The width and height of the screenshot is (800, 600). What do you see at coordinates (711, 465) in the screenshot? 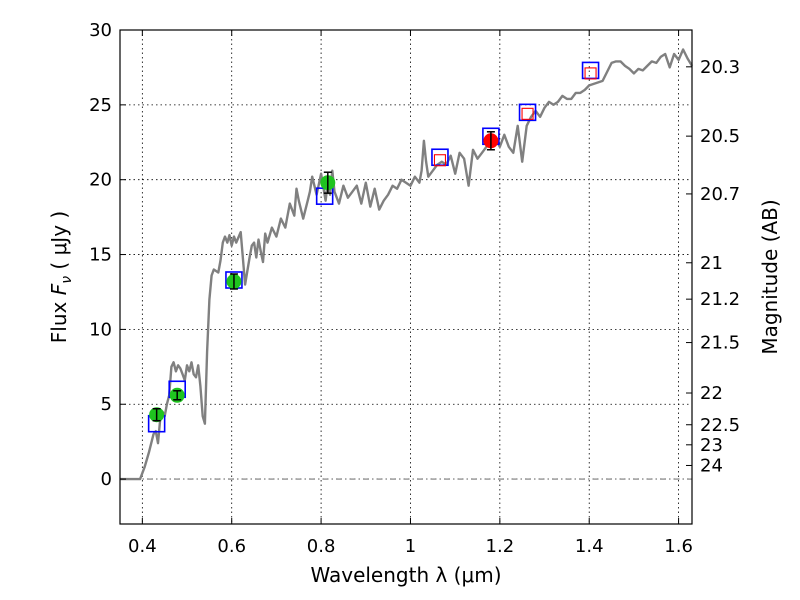
I see `mag-tick-label: 24` at bounding box center [711, 465].